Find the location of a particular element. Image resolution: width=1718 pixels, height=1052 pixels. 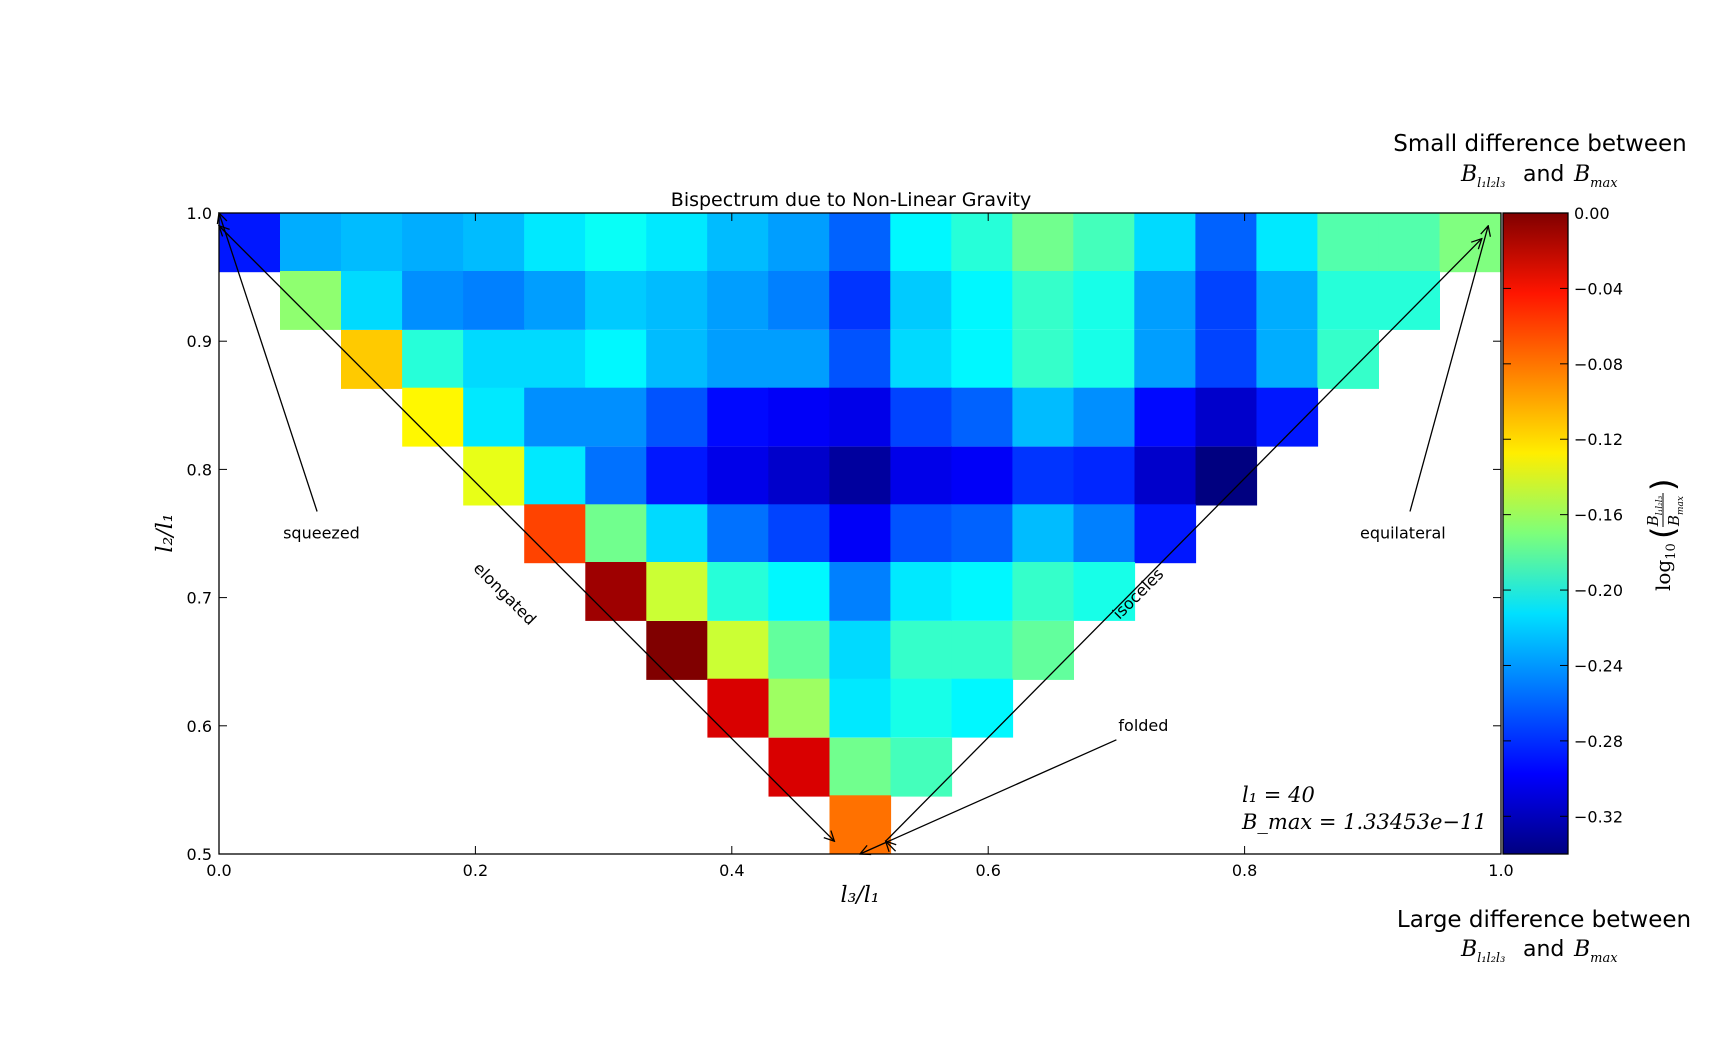

colorbar-label-numerator: Bl₁l₂l₃ is located at coordinates (1654, 511).